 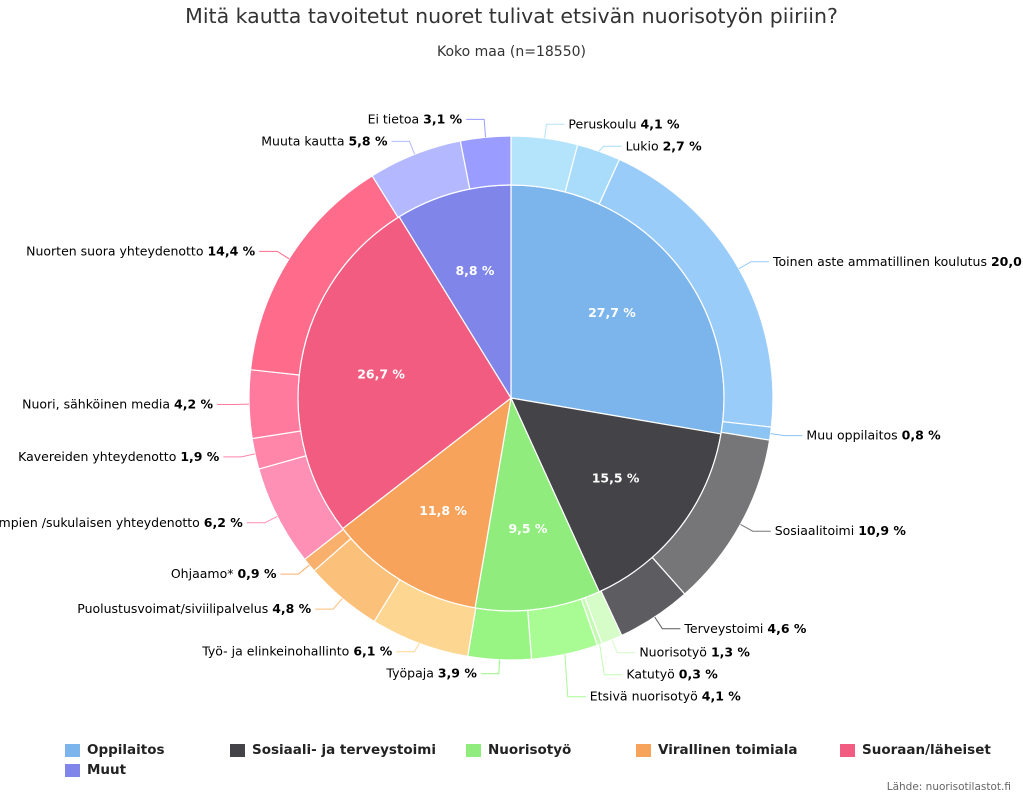 I want to click on inner-slice-label: 9,5 %, so click(x=527, y=528).